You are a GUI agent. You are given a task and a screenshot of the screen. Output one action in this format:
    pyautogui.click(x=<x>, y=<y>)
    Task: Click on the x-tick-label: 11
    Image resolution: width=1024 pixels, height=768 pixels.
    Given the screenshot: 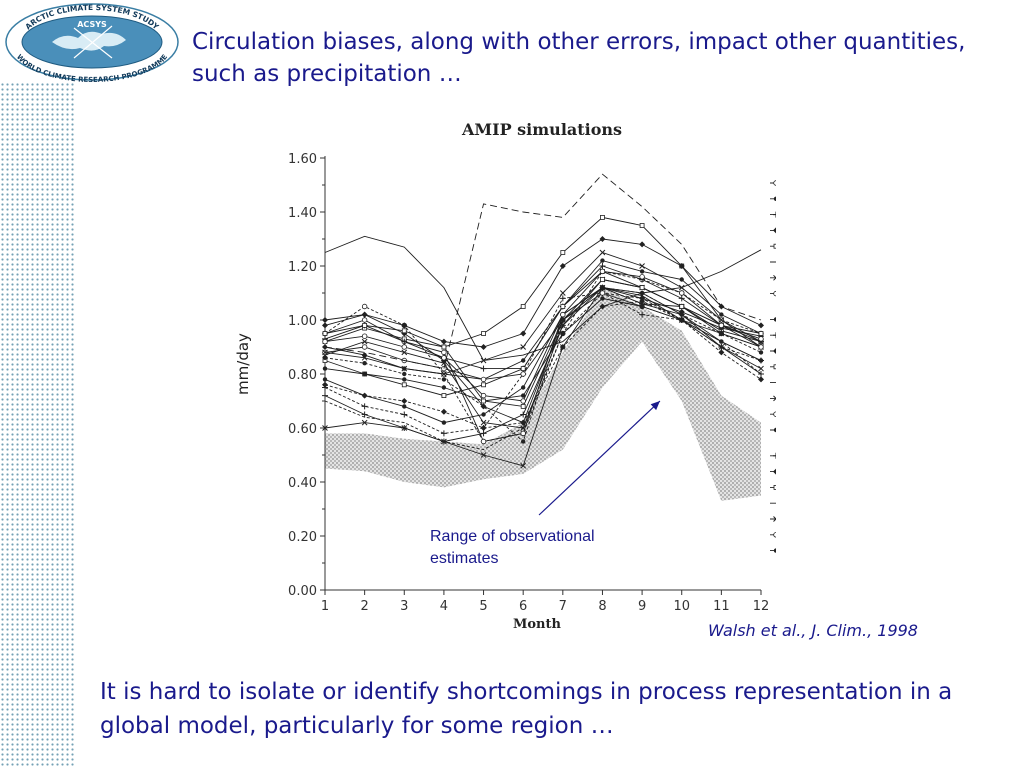 What is the action you would take?
    pyautogui.click(x=721, y=606)
    